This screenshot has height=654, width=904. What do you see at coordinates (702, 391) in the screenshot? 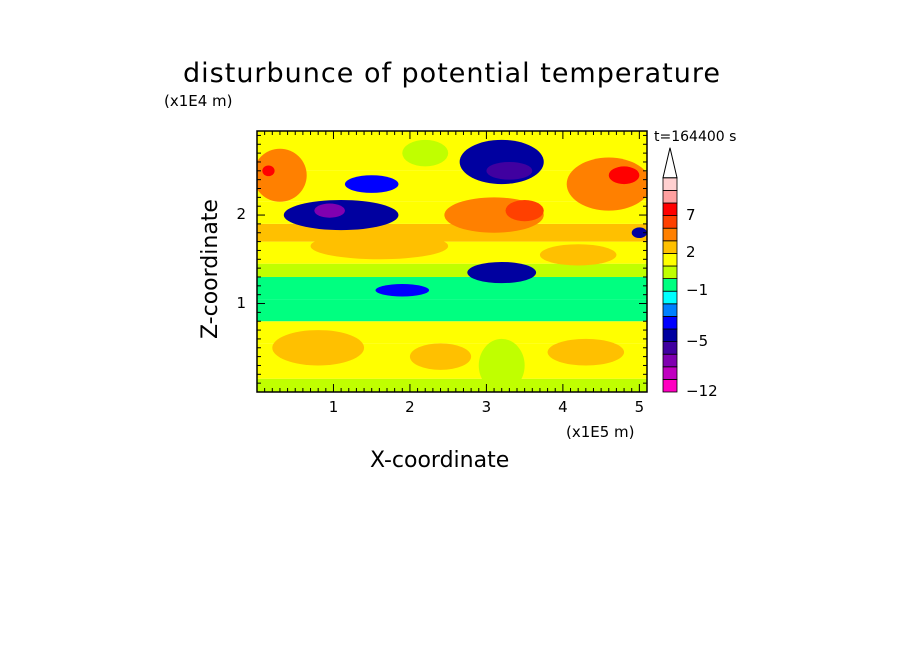
I see `colorbar-tick-label: −12` at bounding box center [702, 391].